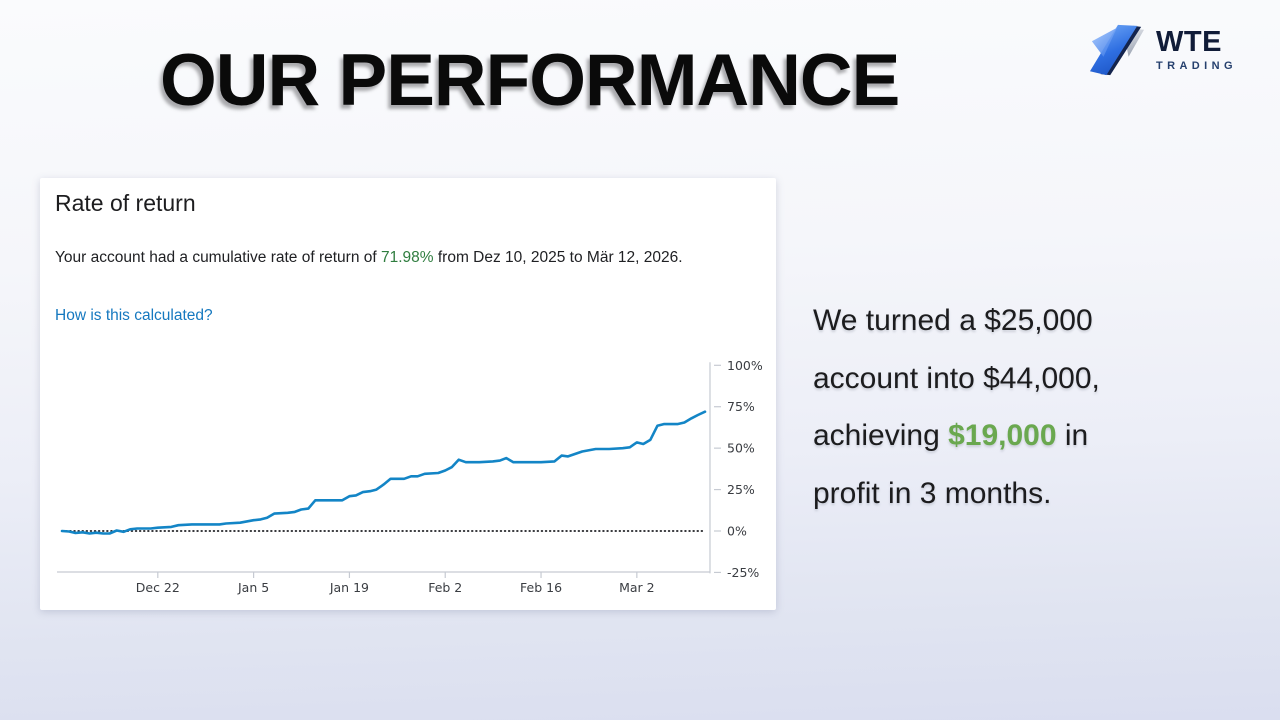 The image size is (1280, 720). Describe the element at coordinates (253, 587) in the screenshot. I see `x-tick-label: Jan 5` at that location.